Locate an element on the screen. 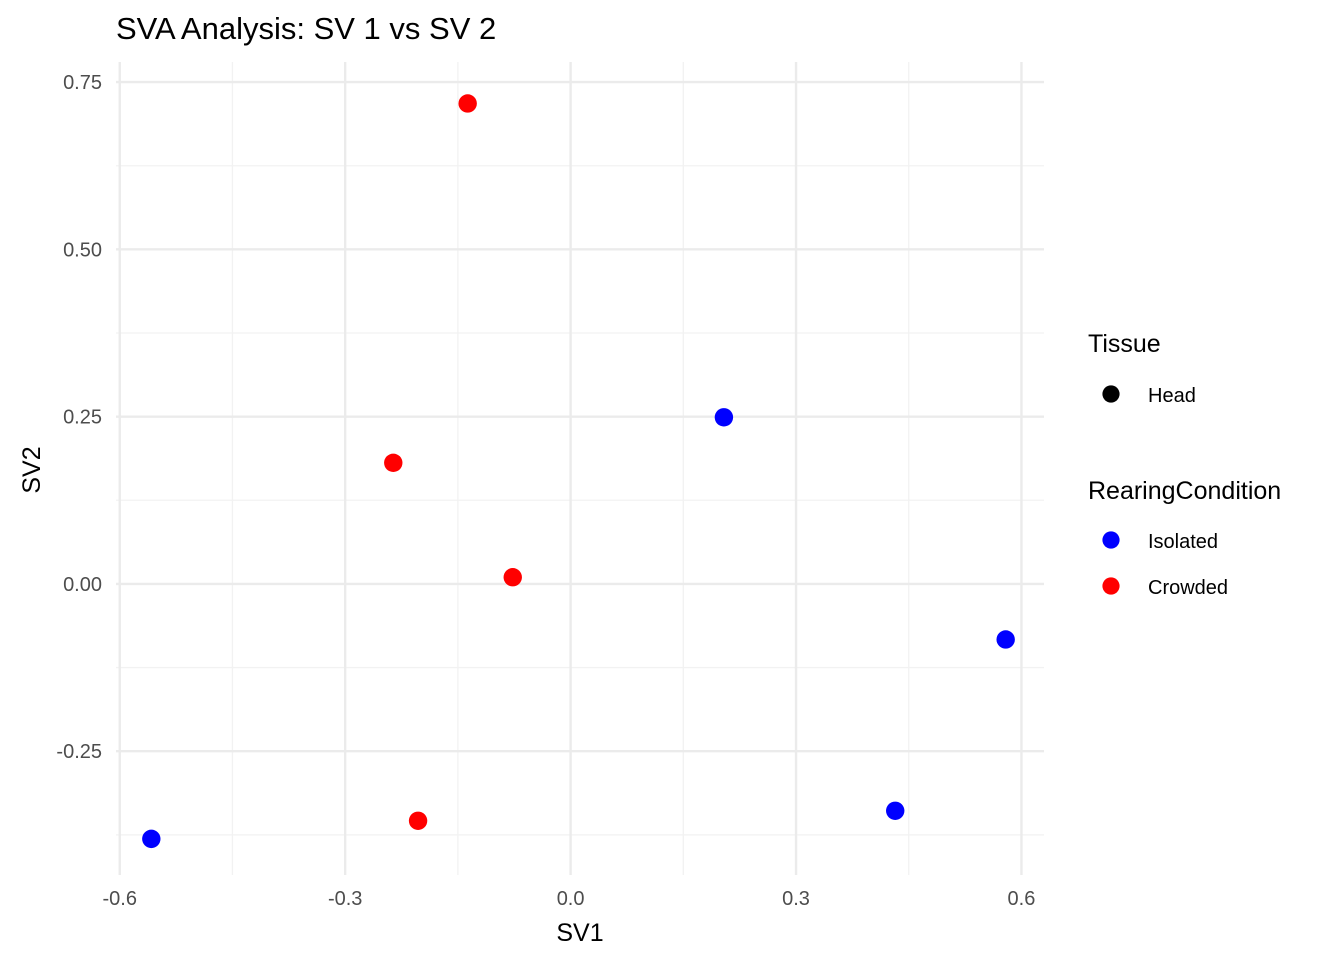  x-axis-title: SV1 is located at coordinates (579, 933).